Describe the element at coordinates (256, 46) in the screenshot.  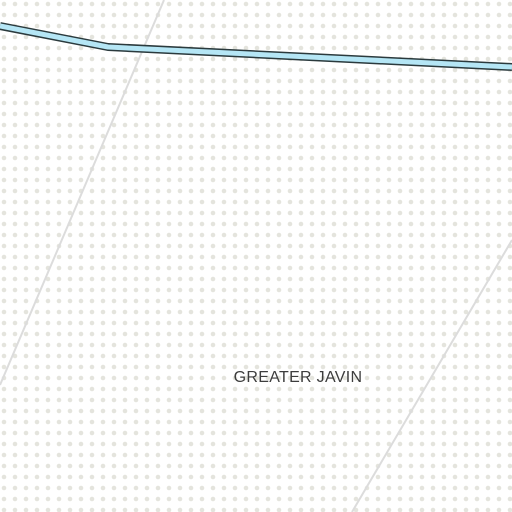
I see `waterway-channel` at that location.